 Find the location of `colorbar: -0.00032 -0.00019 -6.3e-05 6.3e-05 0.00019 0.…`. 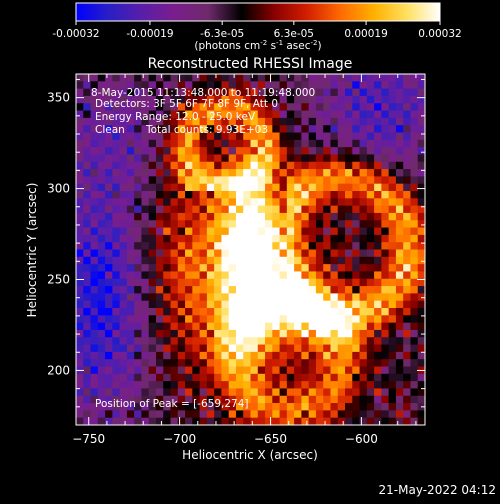

colorbar: -0.00032 -0.00019 -6.3e-05 6.3e-05 0.00019 0.… is located at coordinates (257, 27).